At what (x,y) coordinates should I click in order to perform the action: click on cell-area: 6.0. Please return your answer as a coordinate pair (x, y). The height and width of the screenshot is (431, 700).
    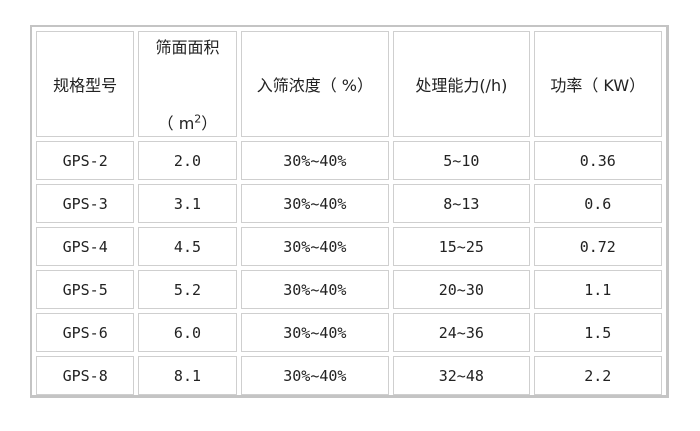
    Looking at the image, I should click on (187, 332).